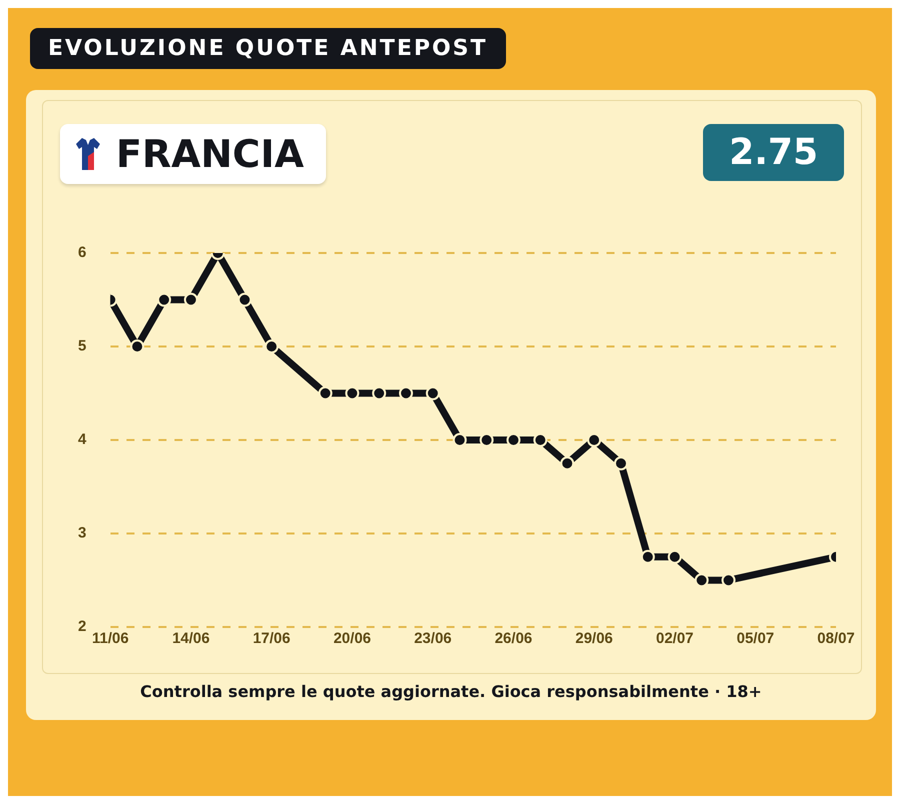  What do you see at coordinates (433, 639) in the screenshot?
I see `x-tick-label: 23/06` at bounding box center [433, 639].